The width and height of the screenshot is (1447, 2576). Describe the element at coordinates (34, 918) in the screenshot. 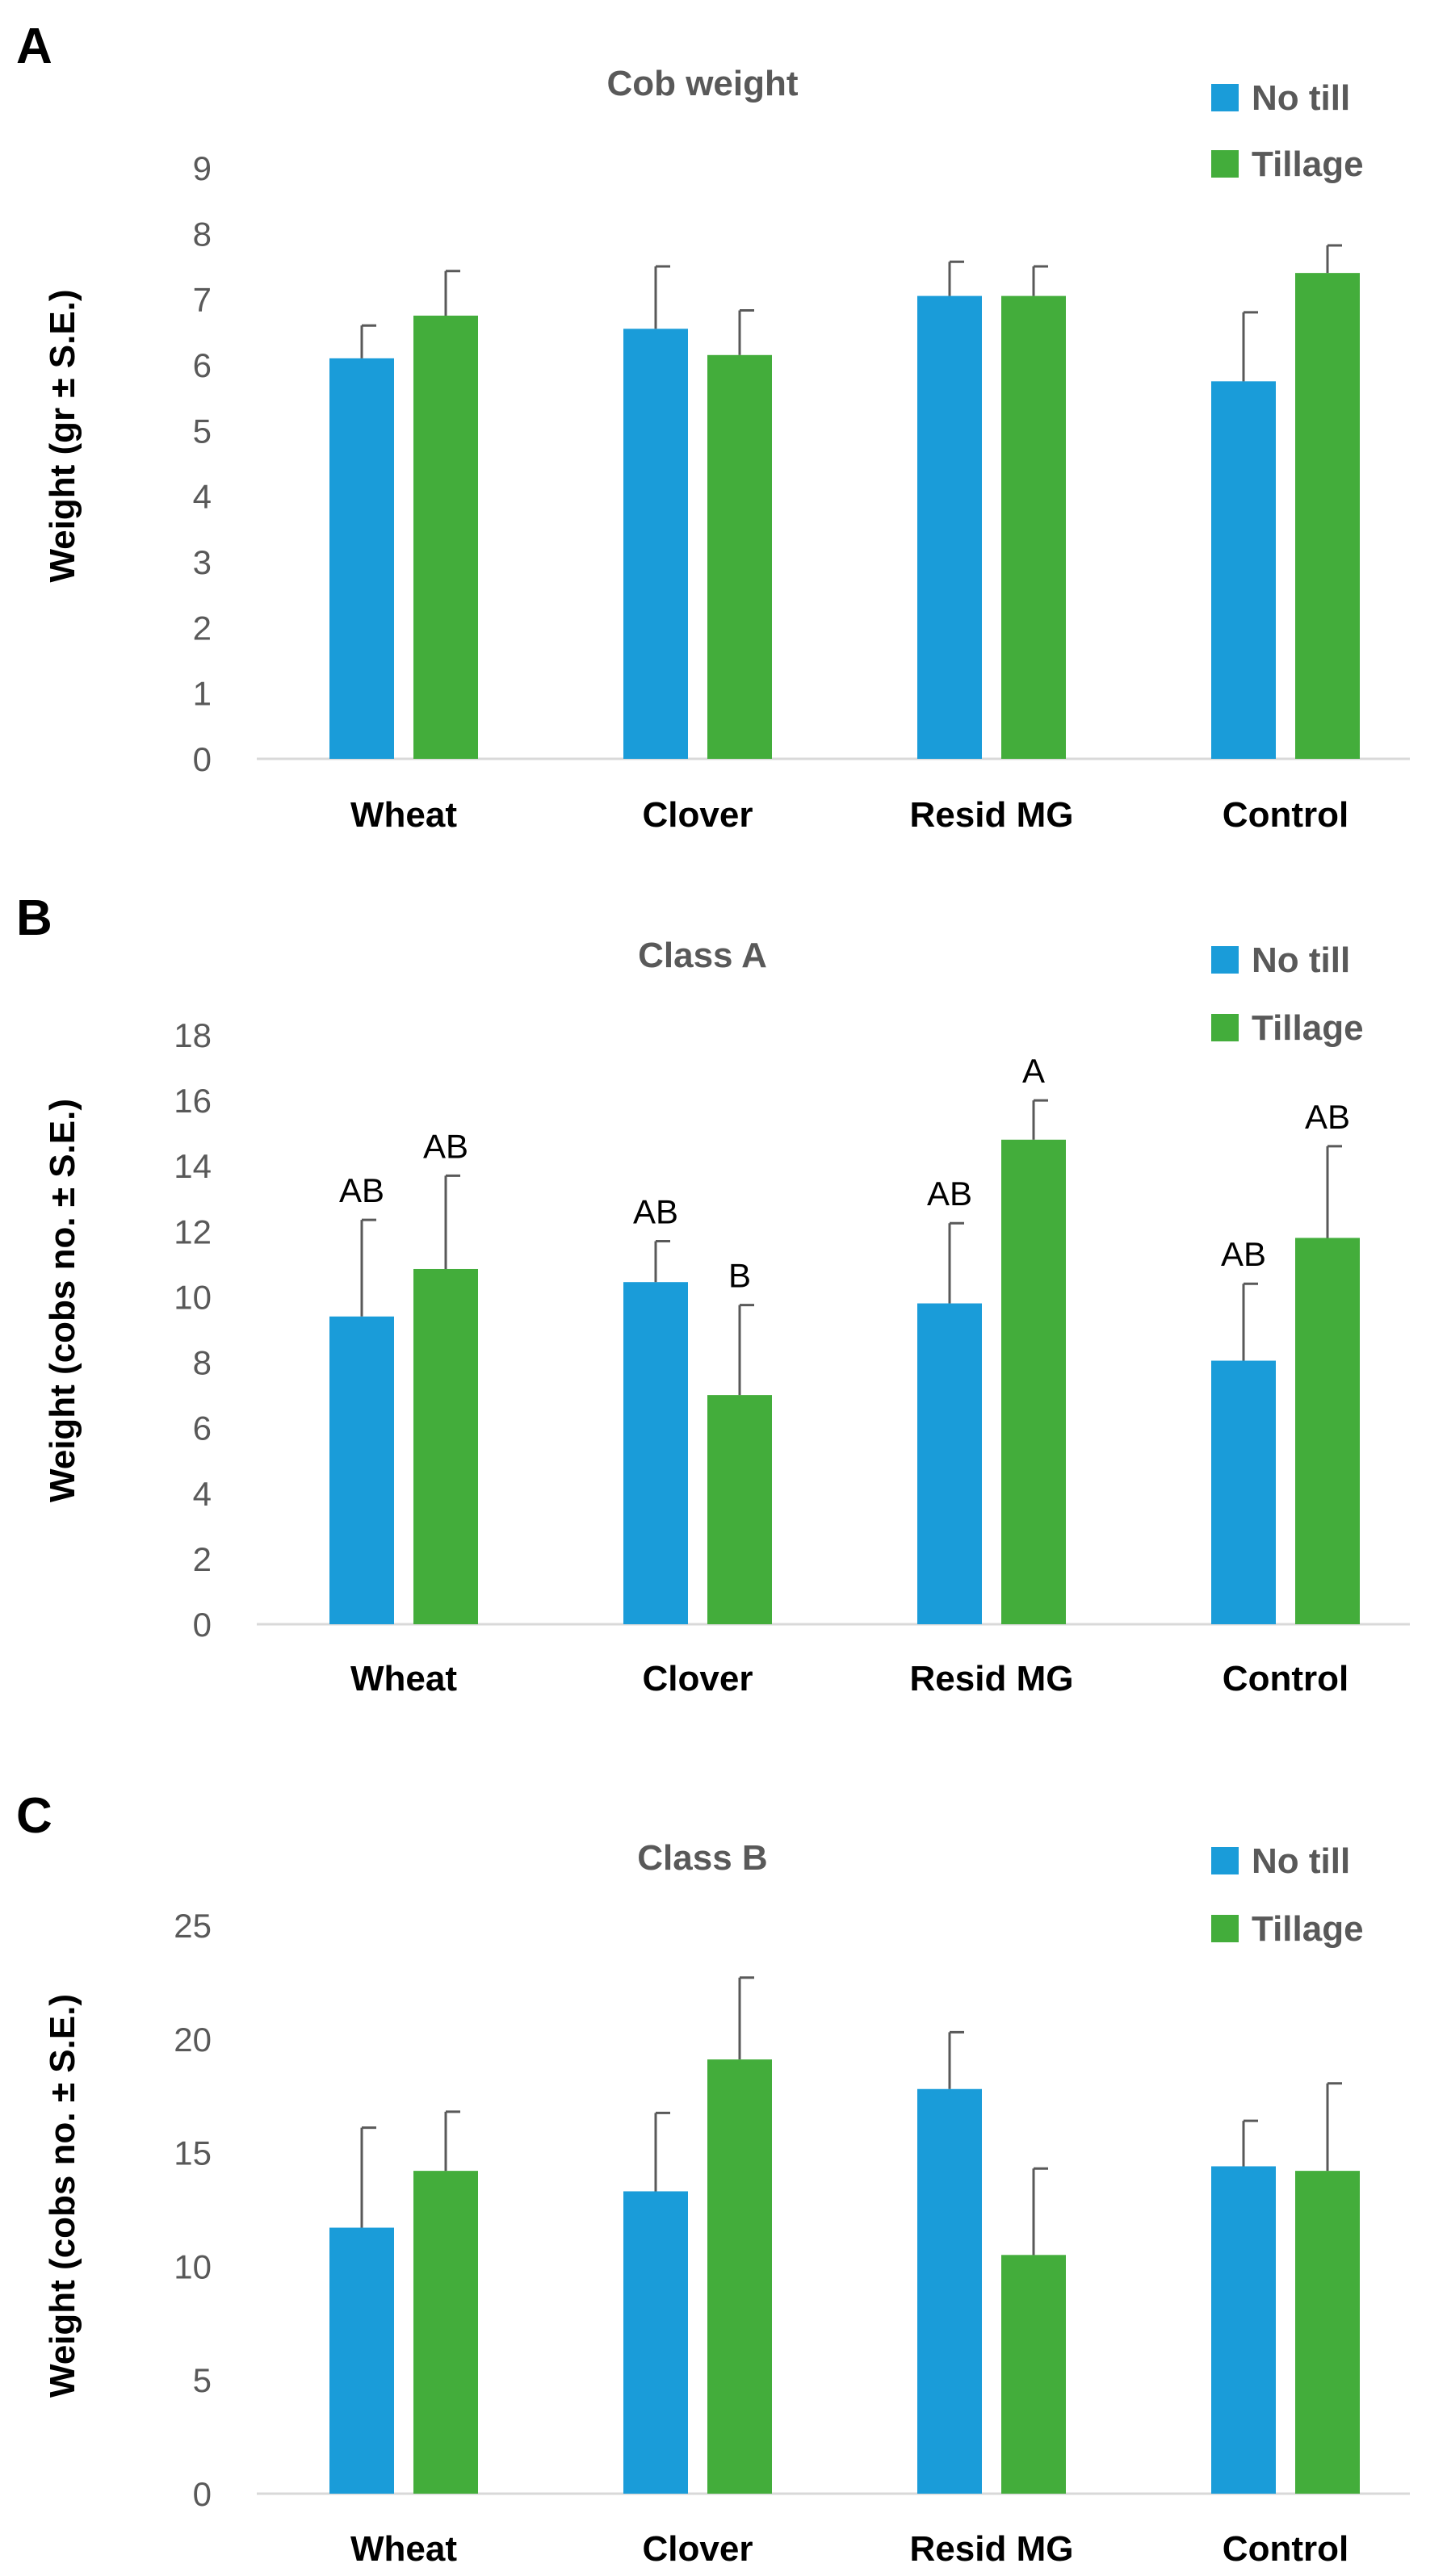

I see `panel-letter: B` at that location.